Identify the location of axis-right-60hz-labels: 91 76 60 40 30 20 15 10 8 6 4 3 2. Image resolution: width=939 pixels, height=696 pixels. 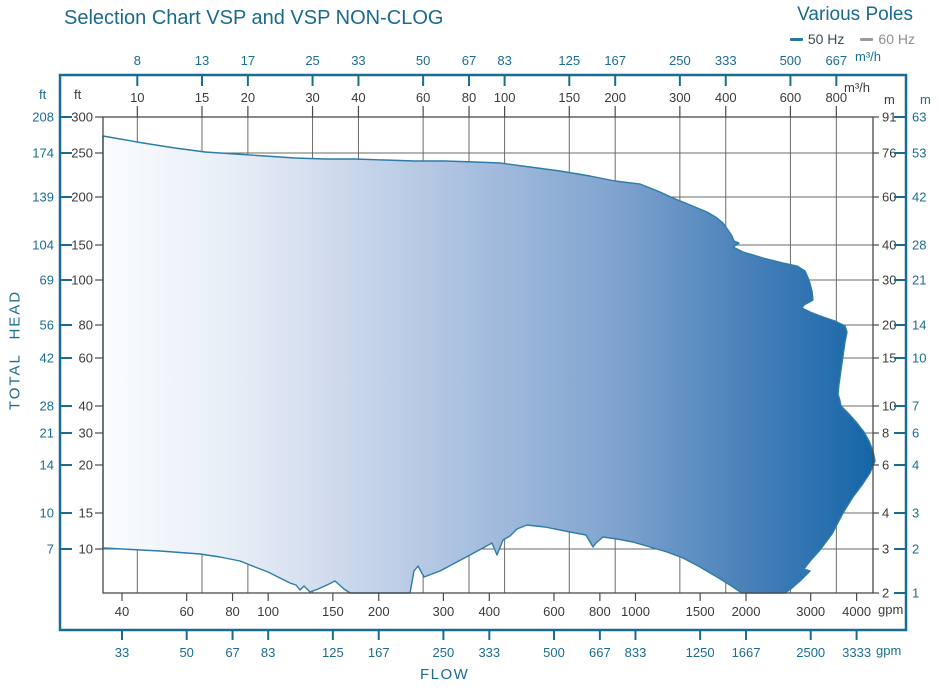
(889, 355).